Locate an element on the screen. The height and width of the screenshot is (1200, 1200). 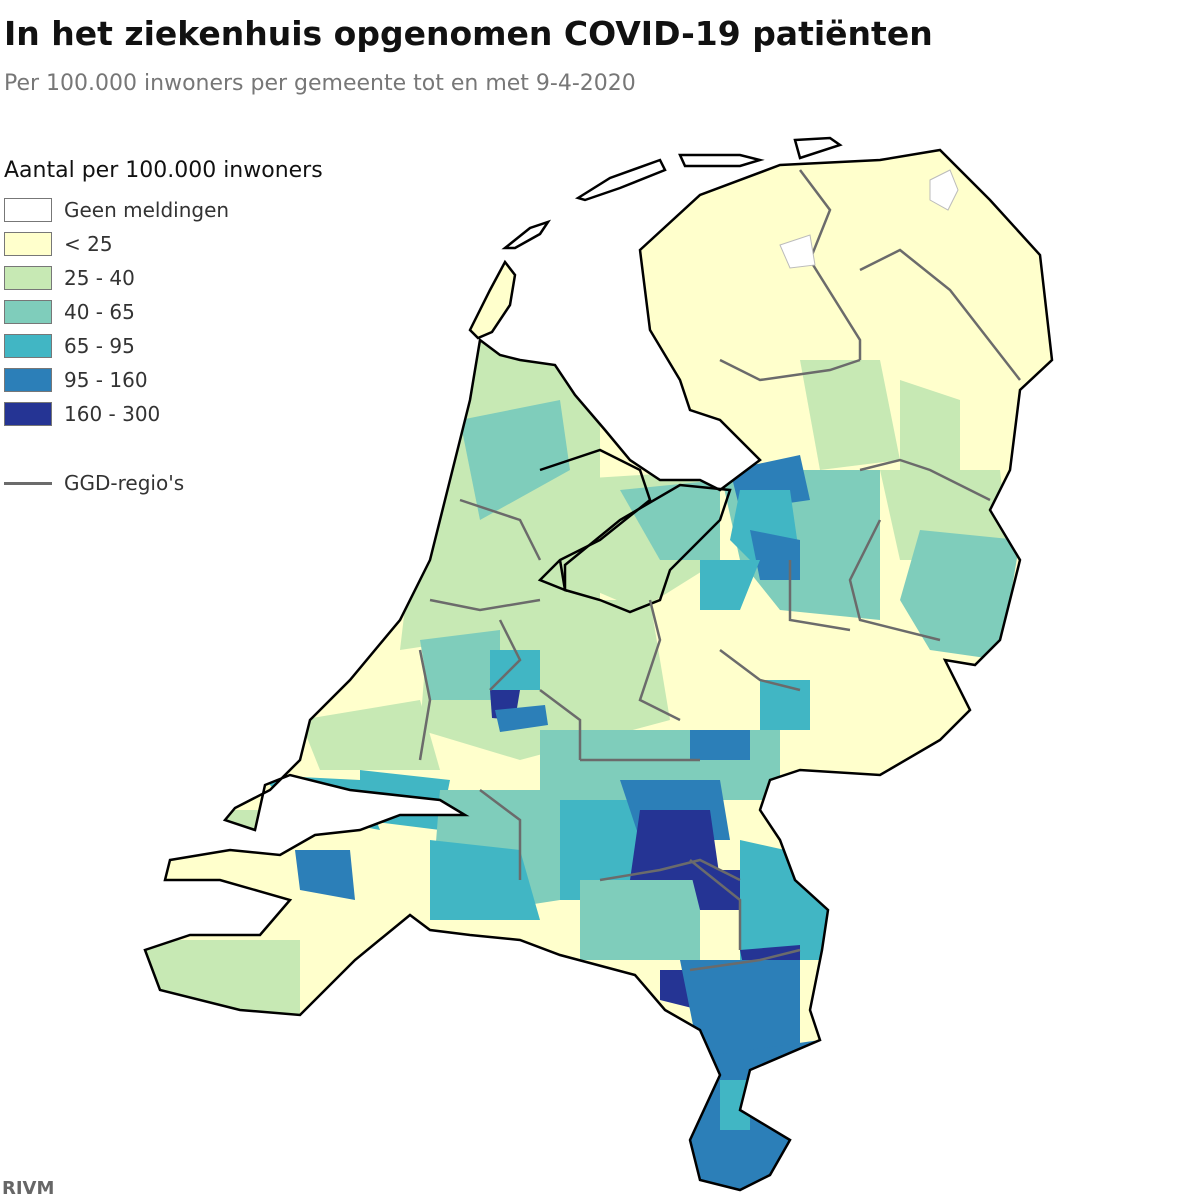
region-arnhem is located at coordinates (785, 705).